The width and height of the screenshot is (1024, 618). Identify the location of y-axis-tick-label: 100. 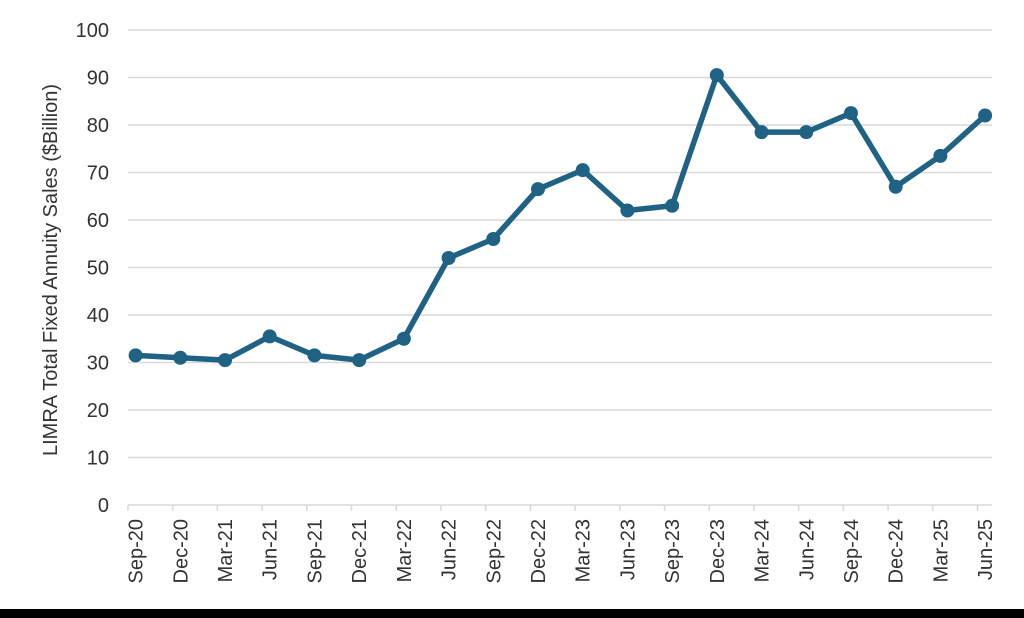
(92, 31).